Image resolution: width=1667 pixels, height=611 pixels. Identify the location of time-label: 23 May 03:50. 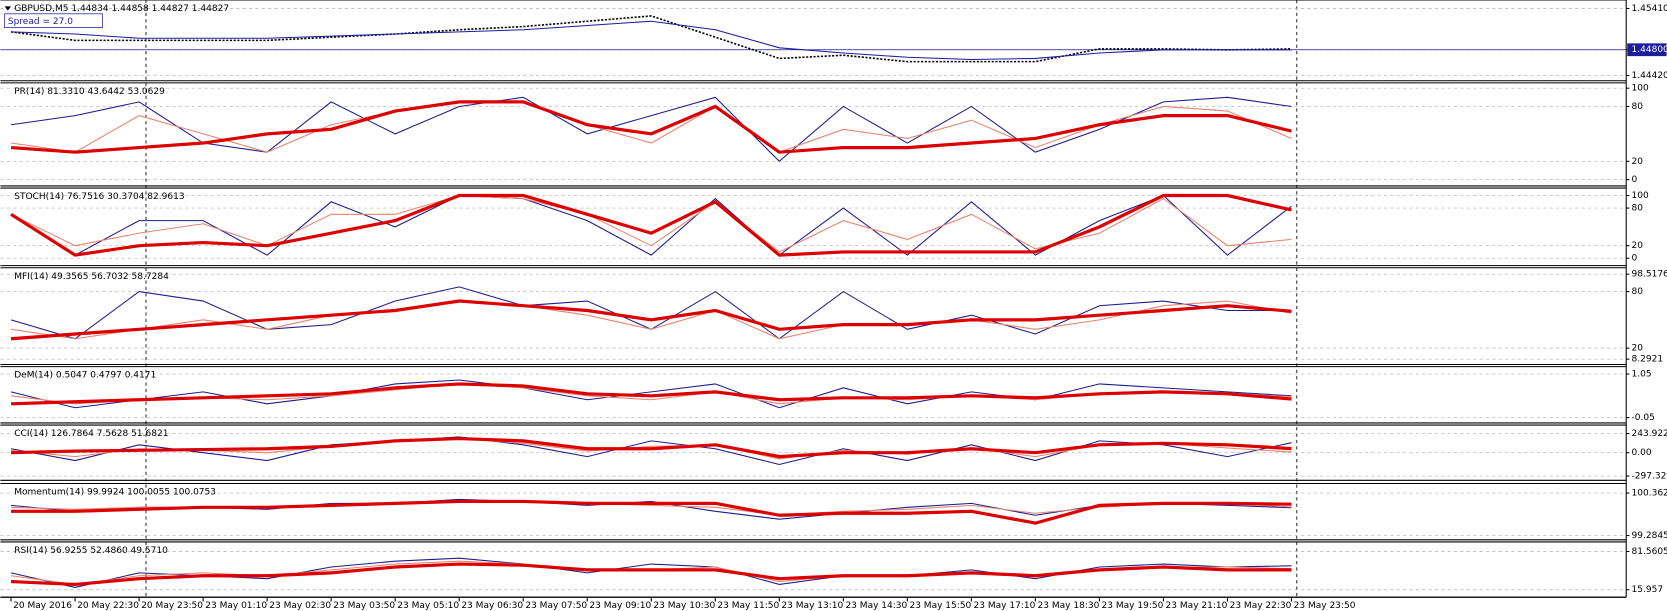
(364, 606).